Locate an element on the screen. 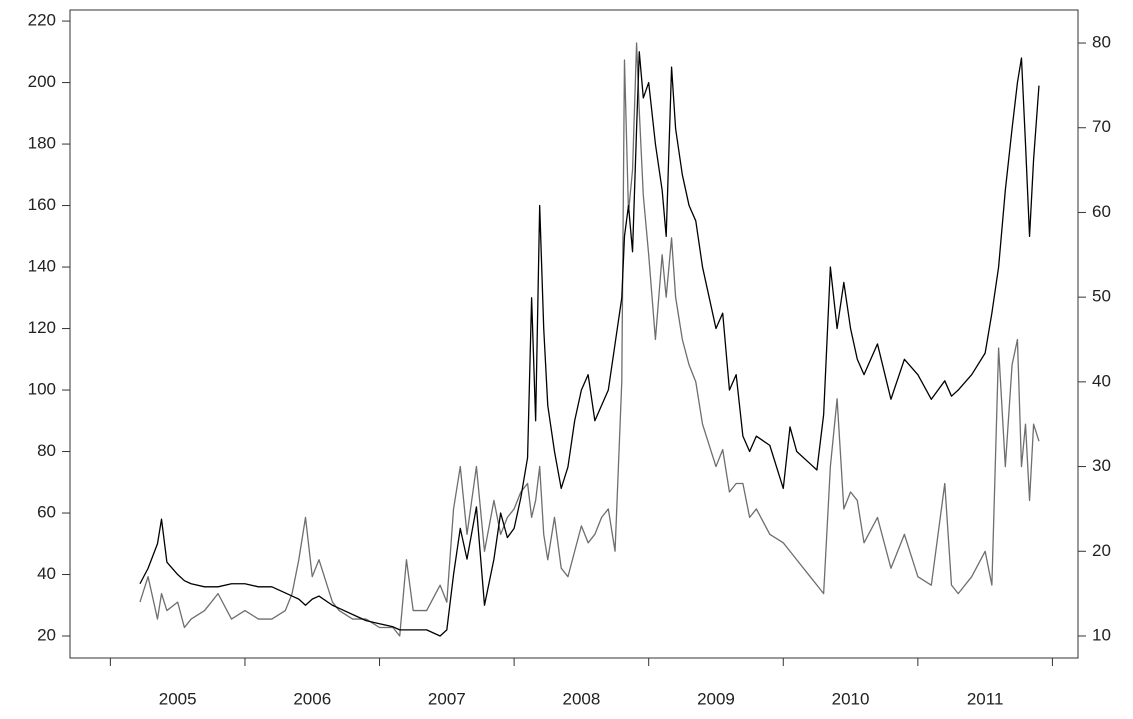  y-tick-label: 80 is located at coordinates (46, 450).